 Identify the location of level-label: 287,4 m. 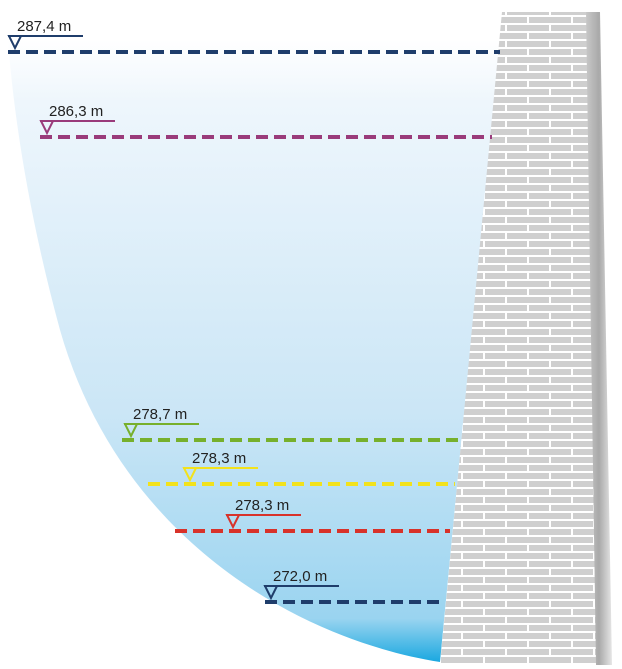
(44, 26).